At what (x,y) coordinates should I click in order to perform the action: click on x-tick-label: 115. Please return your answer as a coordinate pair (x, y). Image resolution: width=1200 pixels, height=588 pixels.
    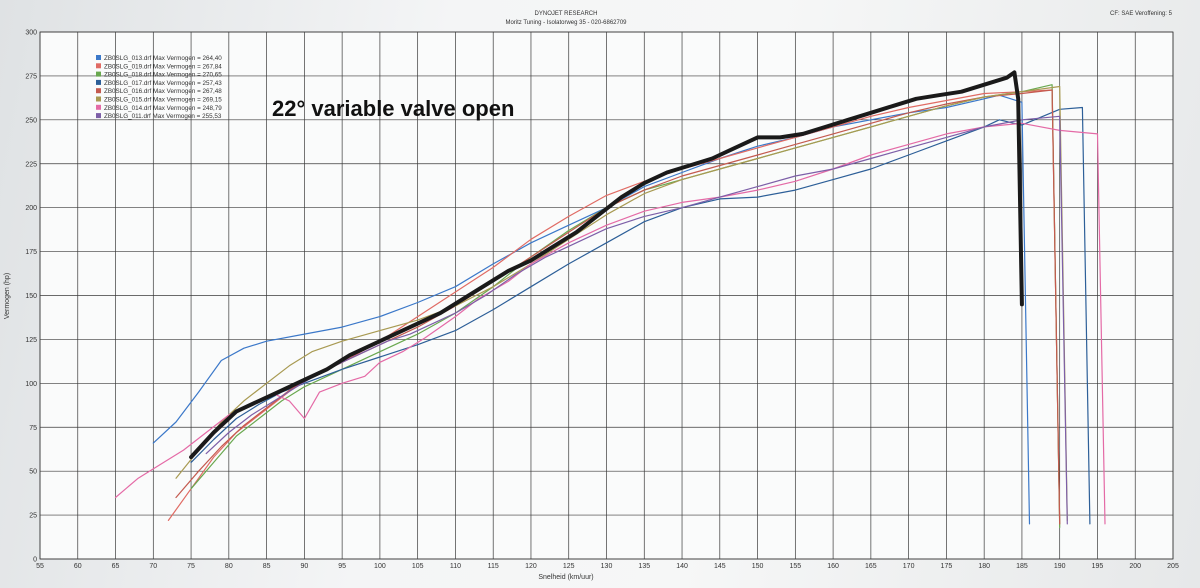
    Looking at the image, I should click on (493, 566).